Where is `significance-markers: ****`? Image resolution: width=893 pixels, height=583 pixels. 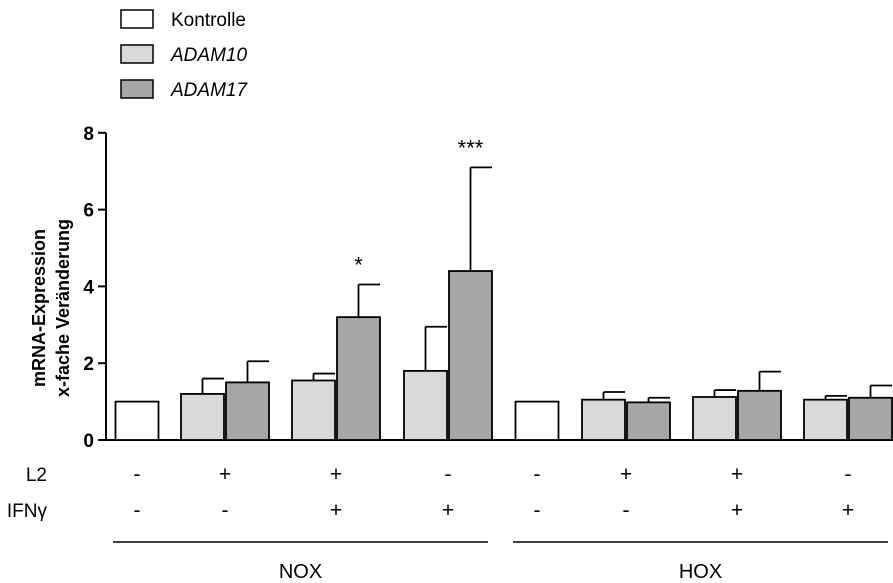 significance-markers: **** is located at coordinates (419, 206).